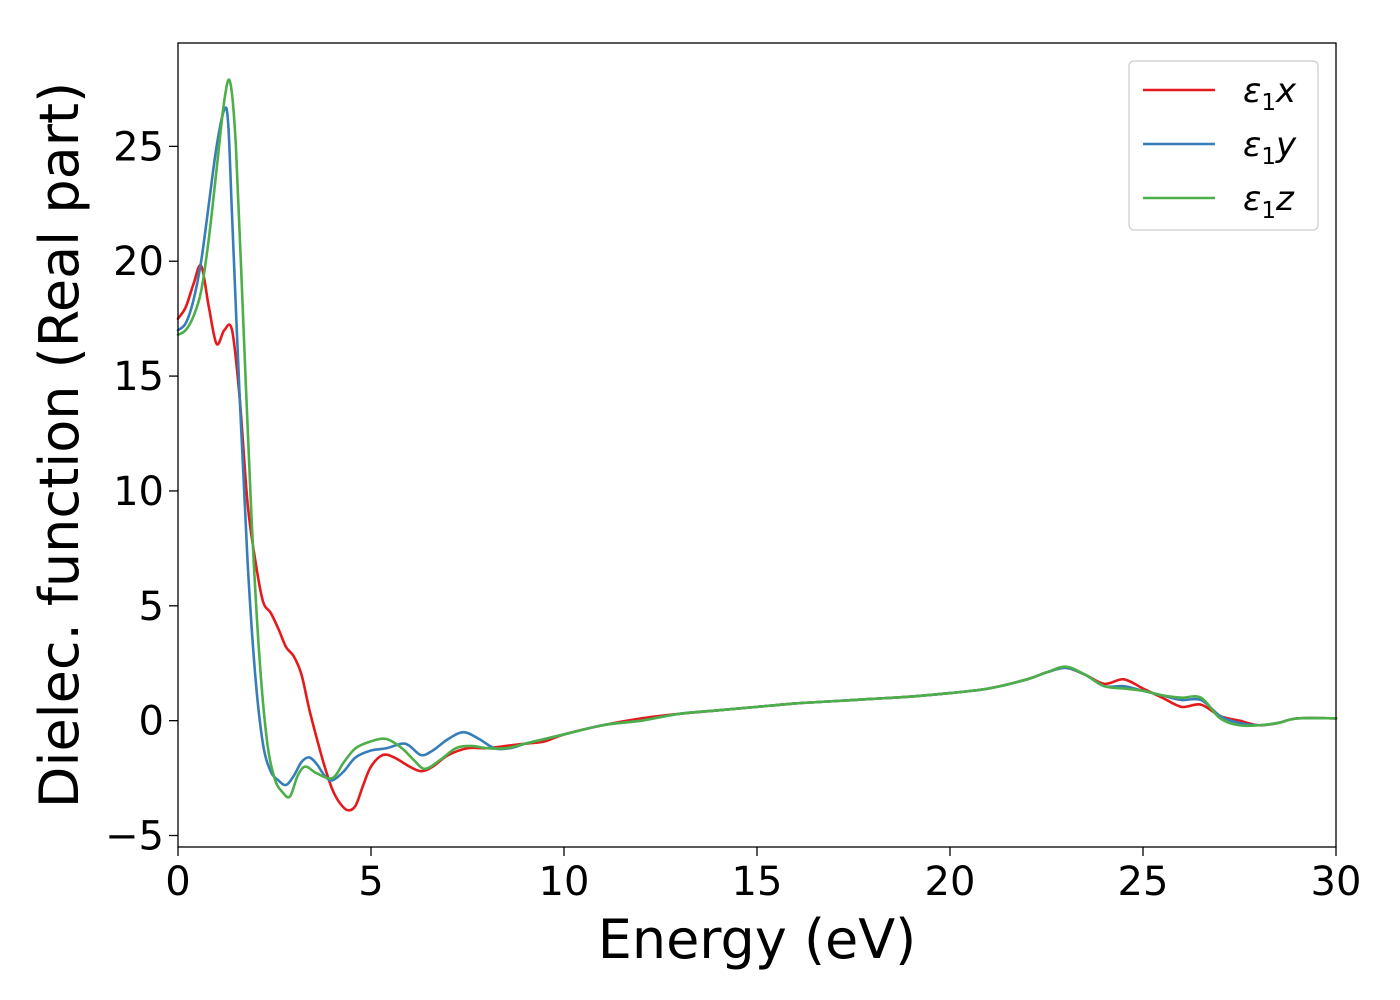  What do you see at coordinates (138, 492) in the screenshot?
I see `y-tick-label: 10` at bounding box center [138, 492].